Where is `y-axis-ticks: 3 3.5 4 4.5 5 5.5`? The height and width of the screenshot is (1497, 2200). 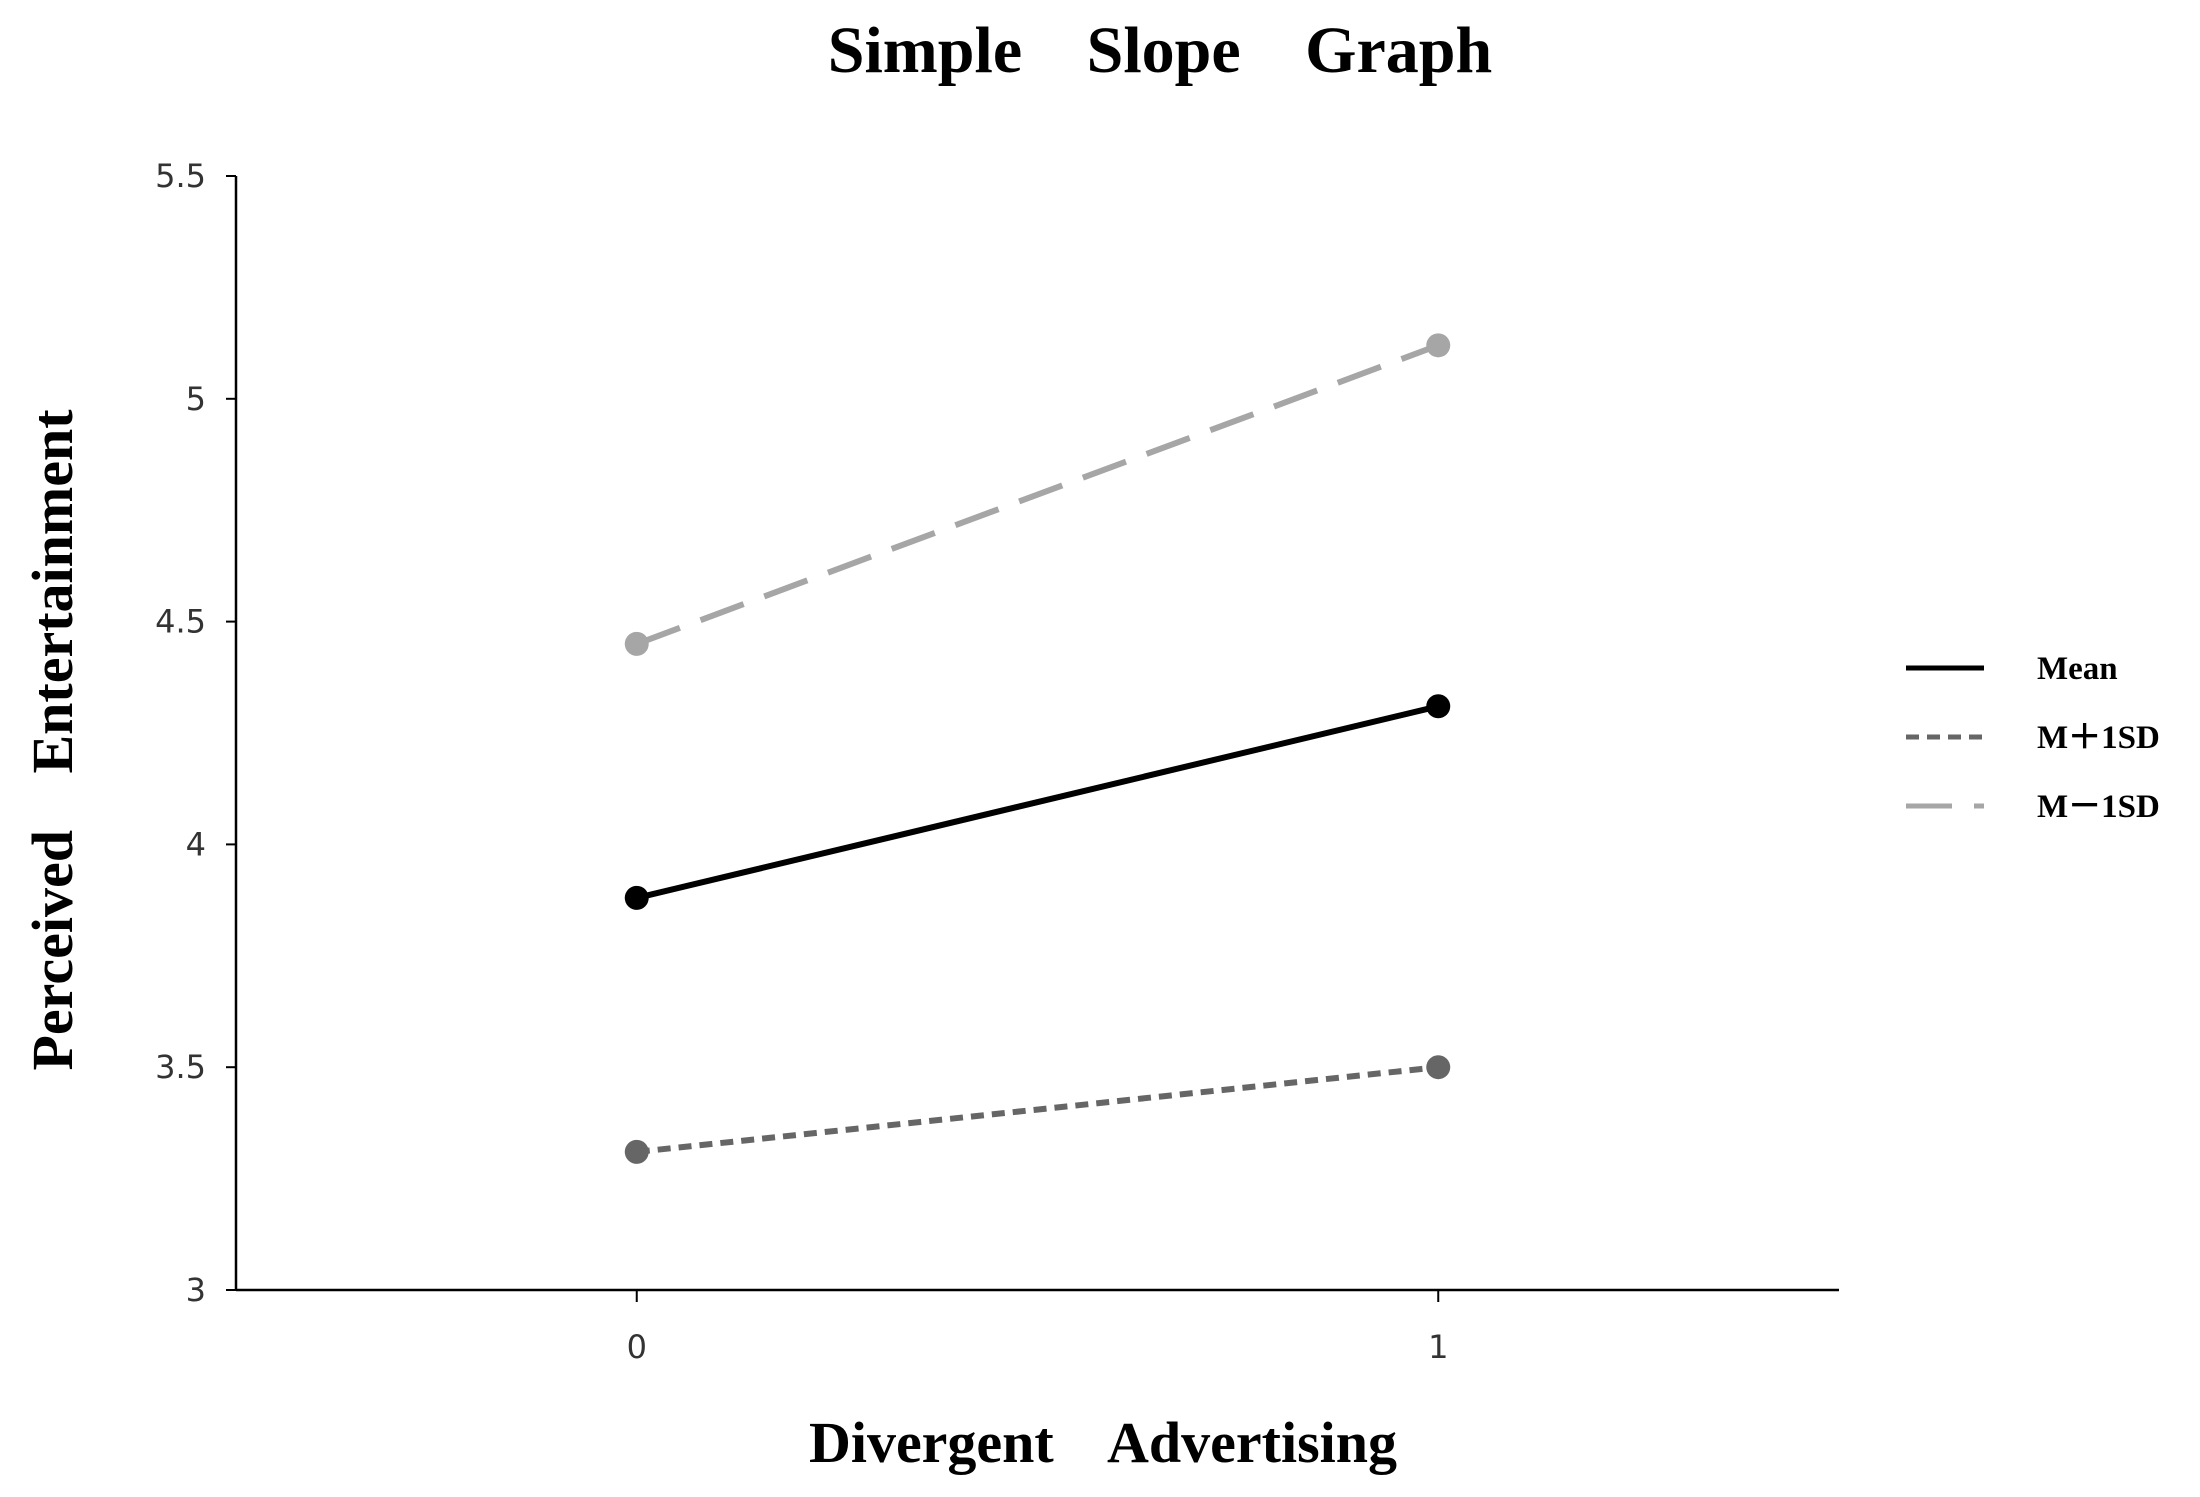
y-axis-ticks: 3 3.5 4 4.5 5 5.5 is located at coordinates (195, 733).